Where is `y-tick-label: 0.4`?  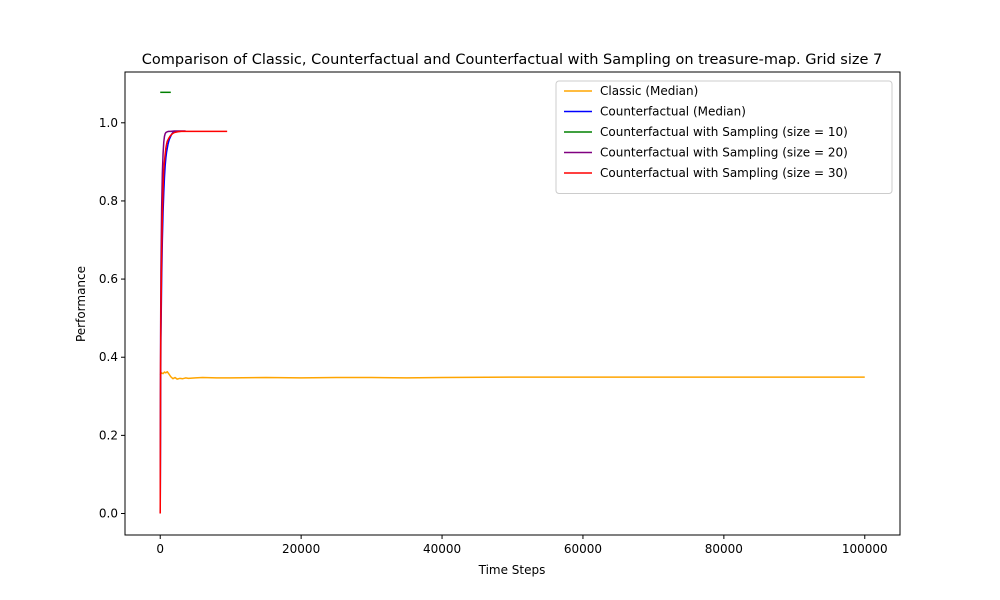 y-tick-label: 0.4 is located at coordinates (108, 357).